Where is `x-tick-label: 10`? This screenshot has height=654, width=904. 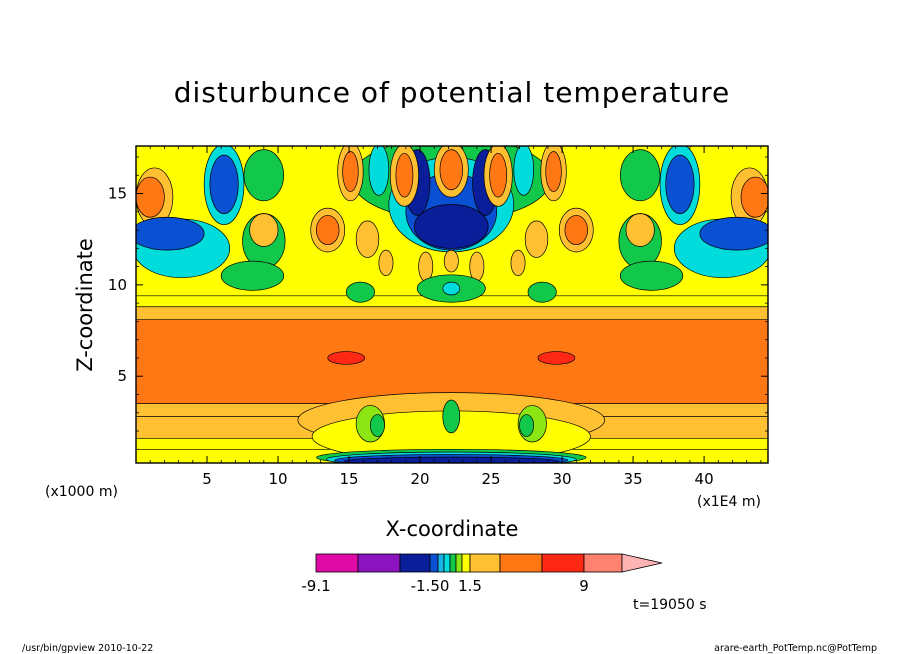
x-tick-label: 10 is located at coordinates (277, 479).